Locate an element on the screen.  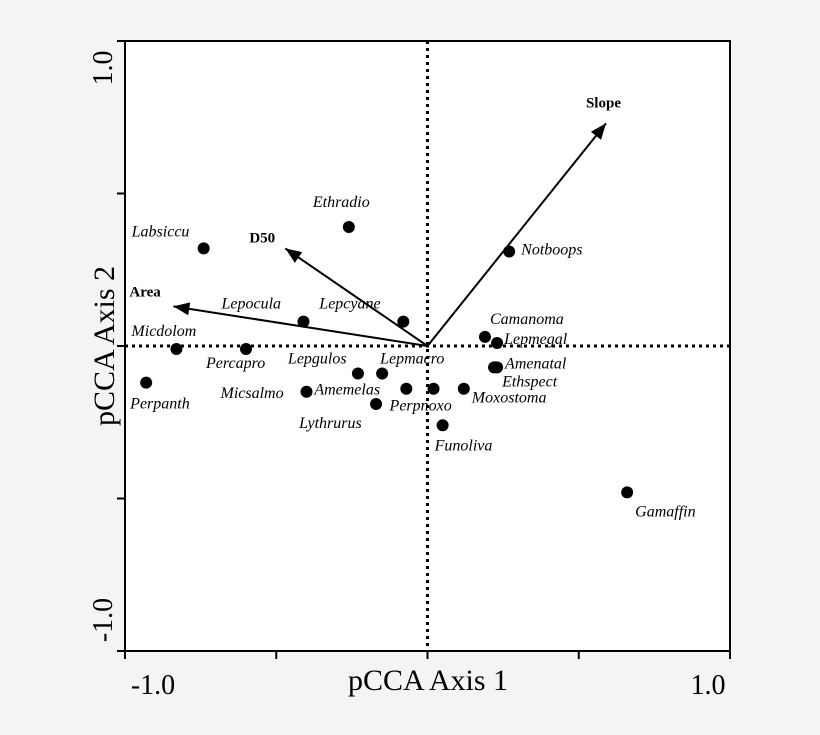
vector-arrowhead-slope is located at coordinates (598, 131).